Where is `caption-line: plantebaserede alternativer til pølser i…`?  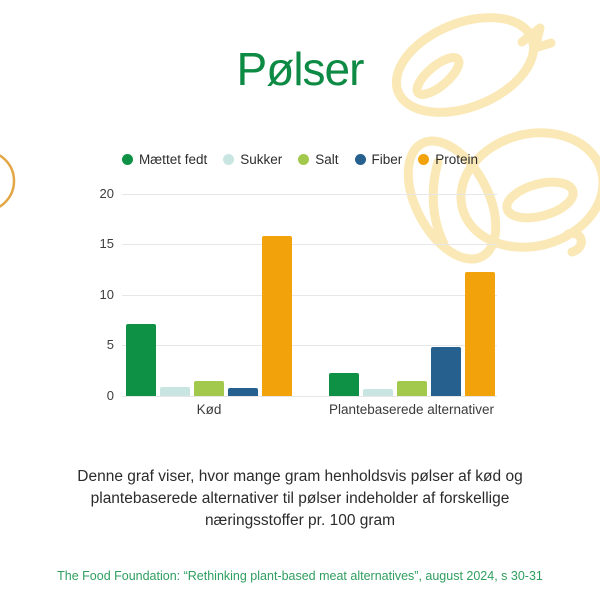
caption-line: plantebaserede alternativer til pølser i… is located at coordinates (300, 498).